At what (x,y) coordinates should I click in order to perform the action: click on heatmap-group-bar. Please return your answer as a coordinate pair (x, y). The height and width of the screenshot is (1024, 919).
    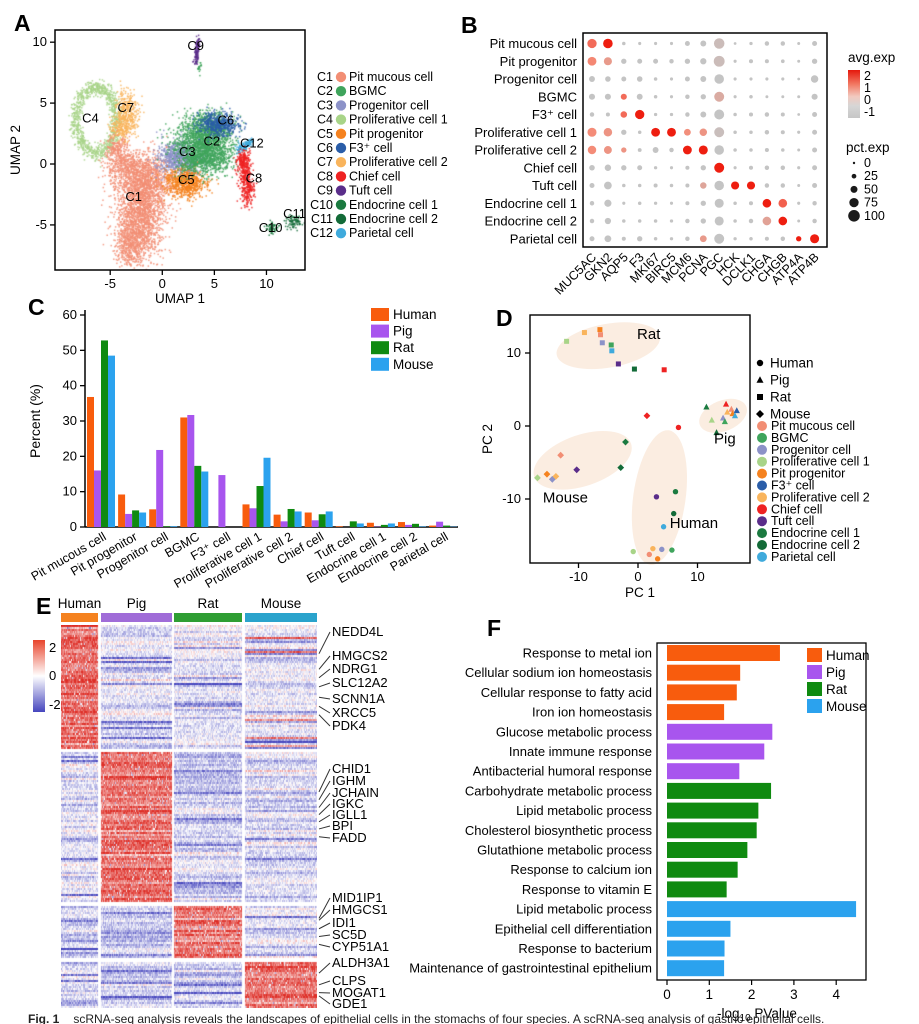
    Looking at the image, I should click on (79, 617).